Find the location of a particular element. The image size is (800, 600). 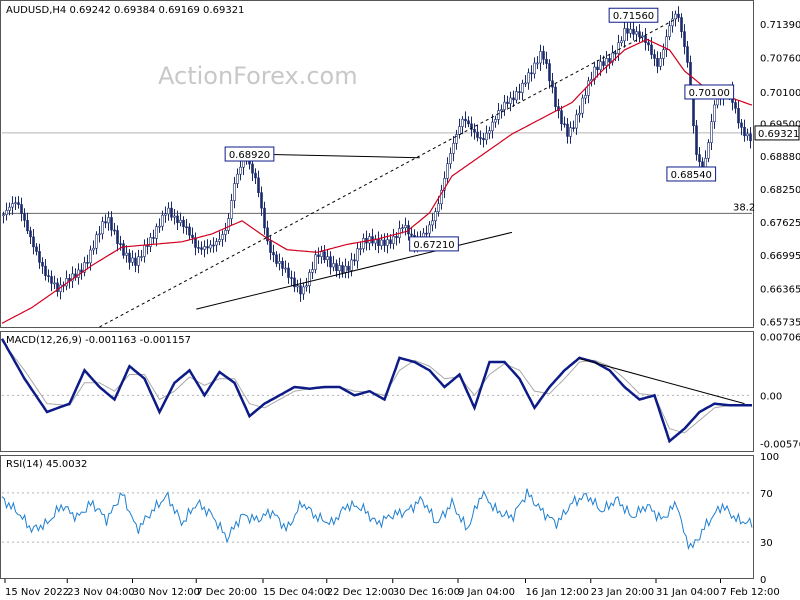

price-tick-label: 0.65735 is located at coordinates (780, 322).